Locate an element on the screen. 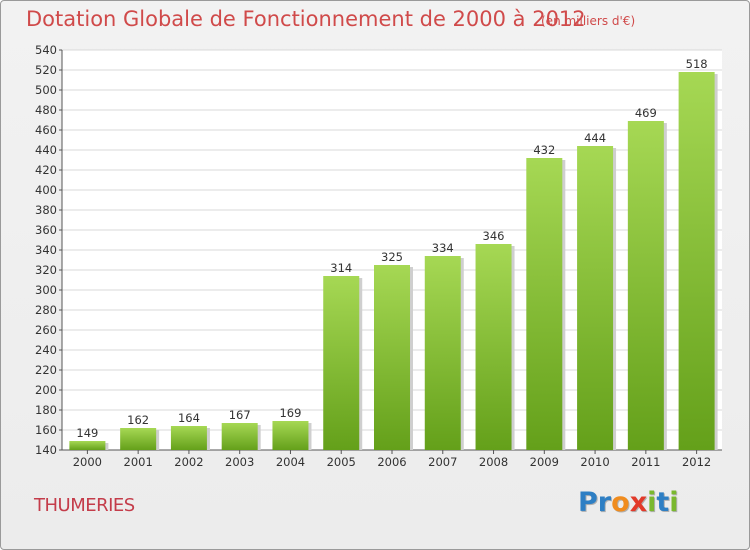  y-tick-label: 280 is located at coordinates (46, 310).